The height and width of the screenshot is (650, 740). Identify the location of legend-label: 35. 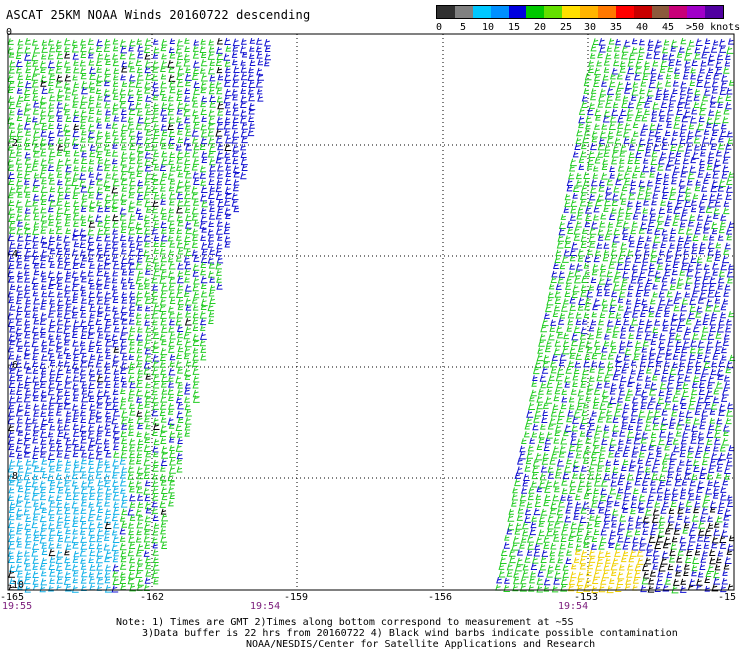
(616, 27).